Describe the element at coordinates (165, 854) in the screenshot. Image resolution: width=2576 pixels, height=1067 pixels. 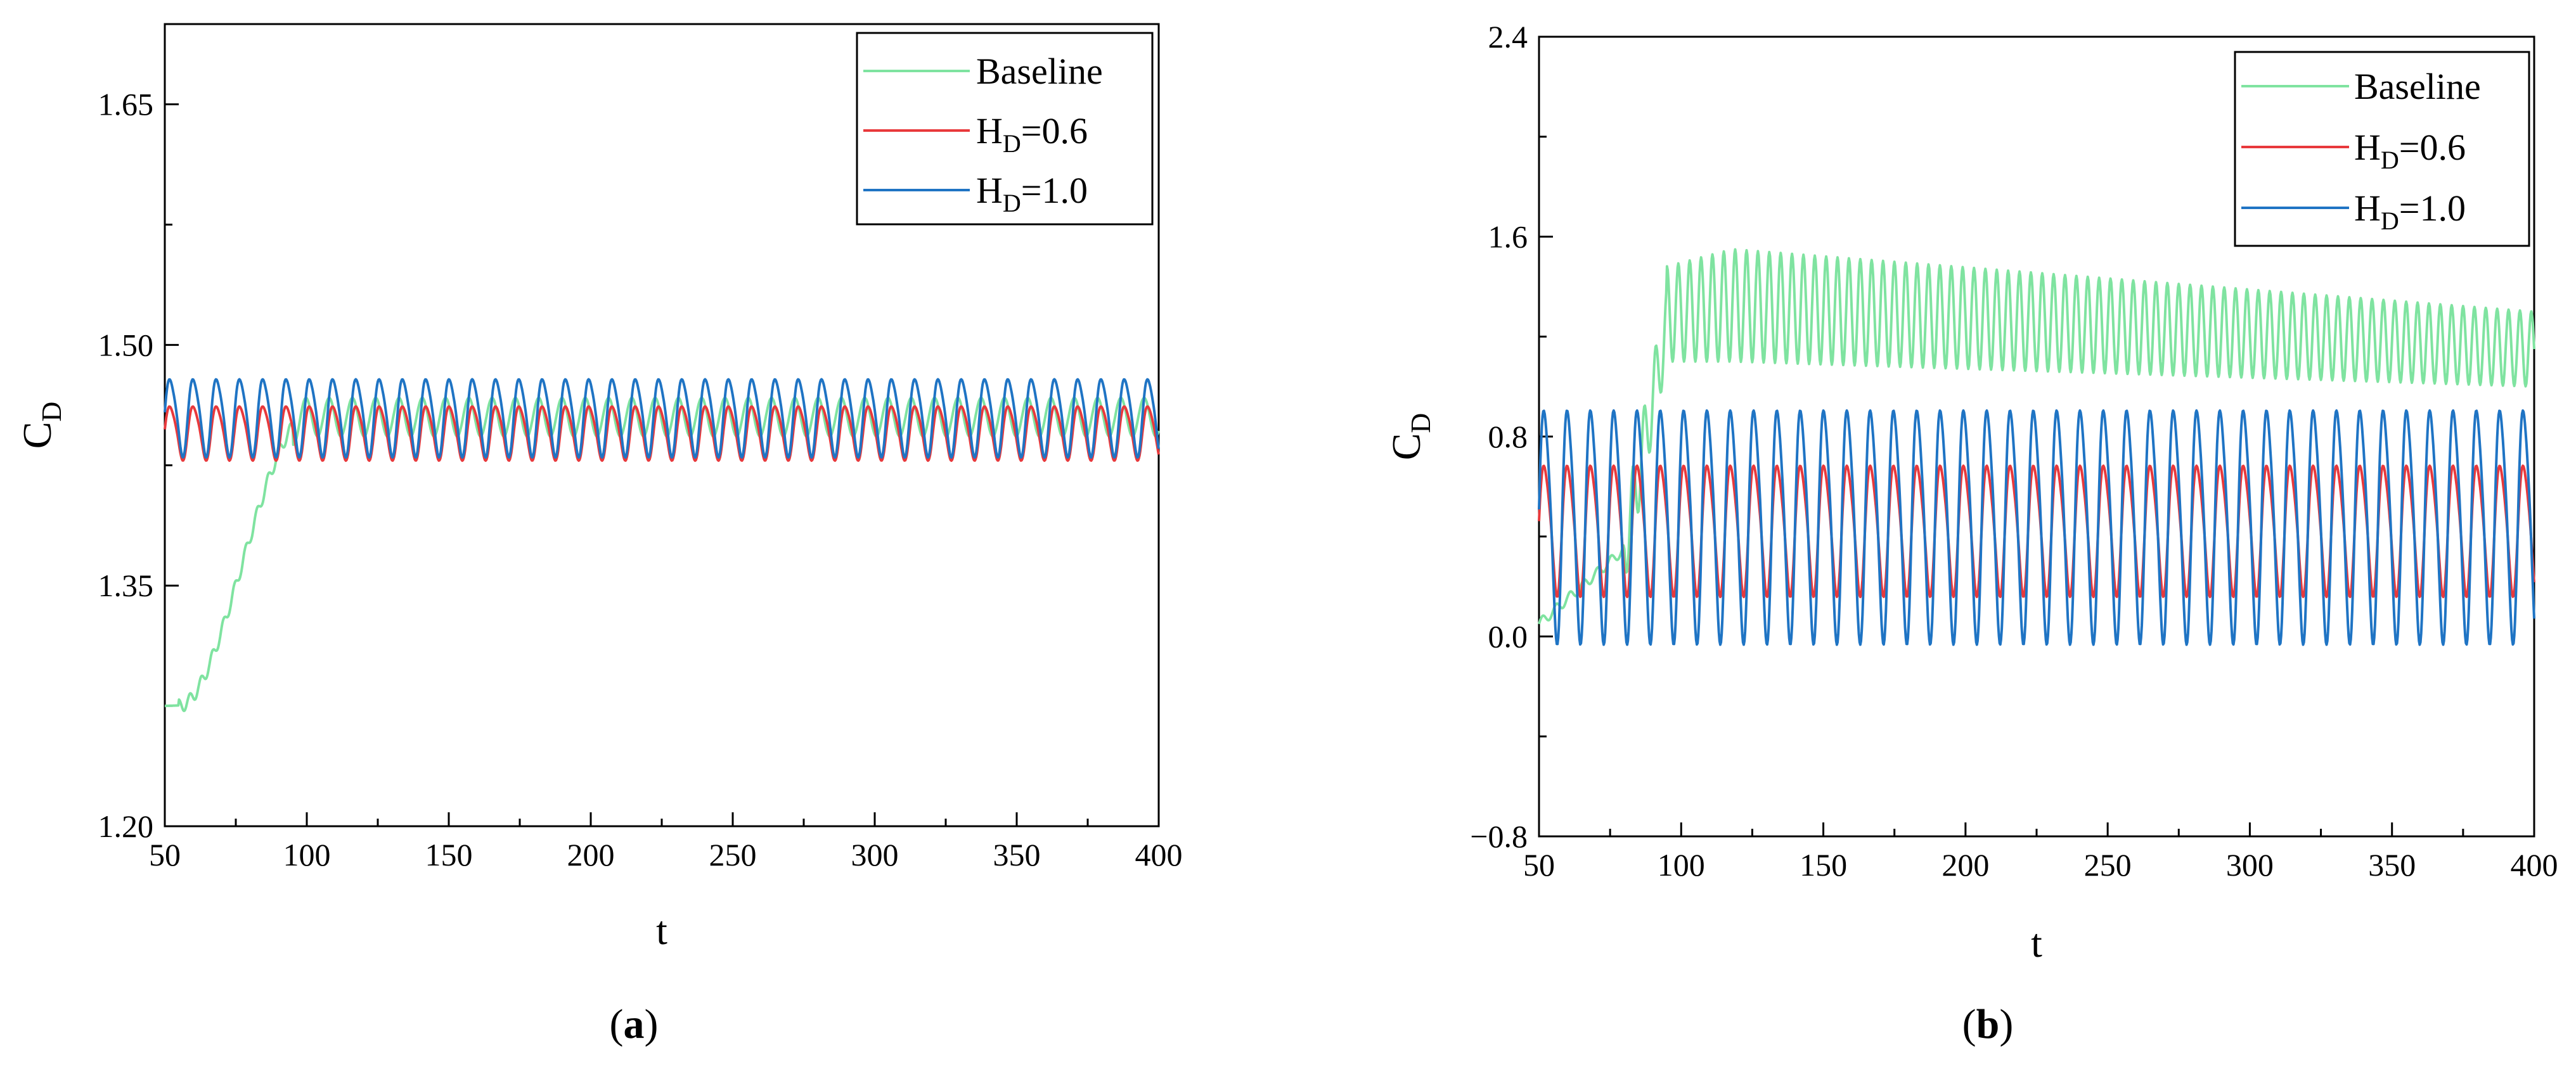
I see `x-tick-label-a-0: 50` at that location.